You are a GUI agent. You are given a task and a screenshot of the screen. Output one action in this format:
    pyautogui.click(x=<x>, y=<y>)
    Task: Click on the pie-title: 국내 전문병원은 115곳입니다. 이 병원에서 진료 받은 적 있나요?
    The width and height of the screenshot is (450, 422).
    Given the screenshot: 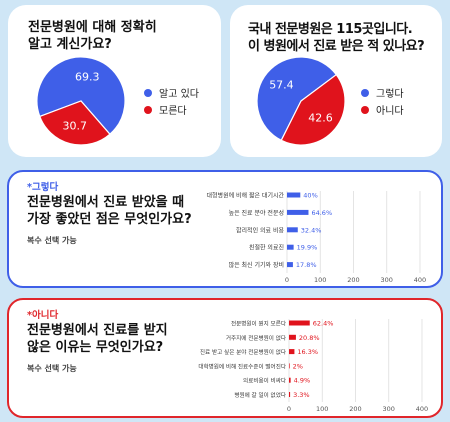 What is the action you would take?
    pyautogui.click(x=336, y=38)
    